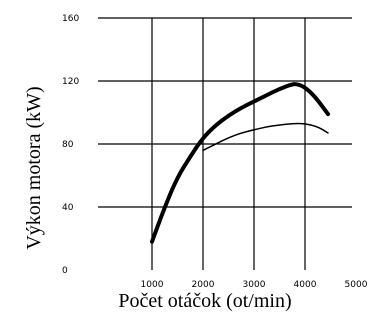 Image resolution: width=369 pixels, height=321 pixels. Describe the element at coordinates (34, 167) in the screenshot. I see `y-axis-title: Výkon motora (kW)` at that location.